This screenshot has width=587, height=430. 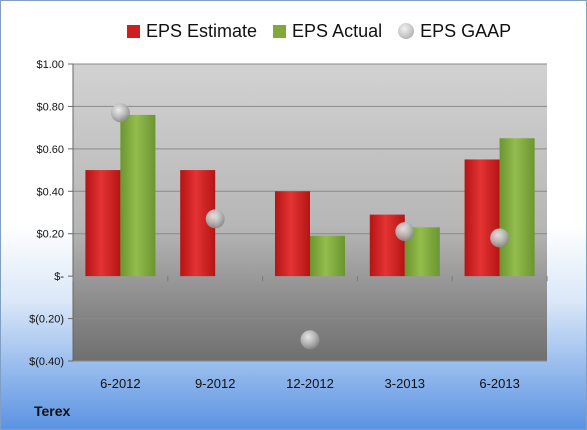 What do you see at coordinates (337, 30) in the screenshot?
I see `legend-label-eps-actual: EPS Actual` at bounding box center [337, 30].